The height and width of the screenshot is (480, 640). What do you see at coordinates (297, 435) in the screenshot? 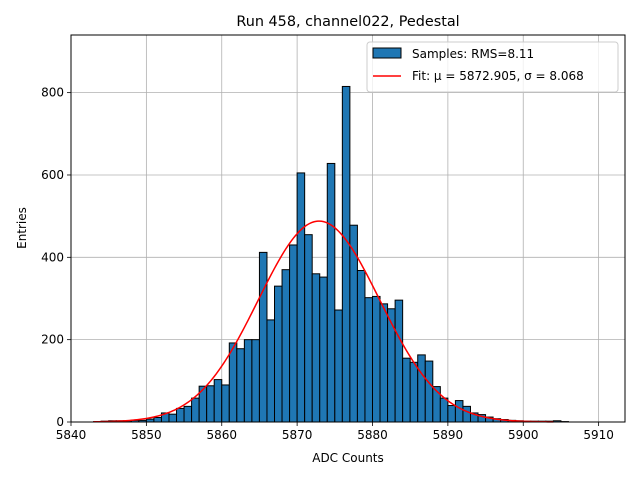
I see `x-tick-label: 5870` at bounding box center [297, 435].